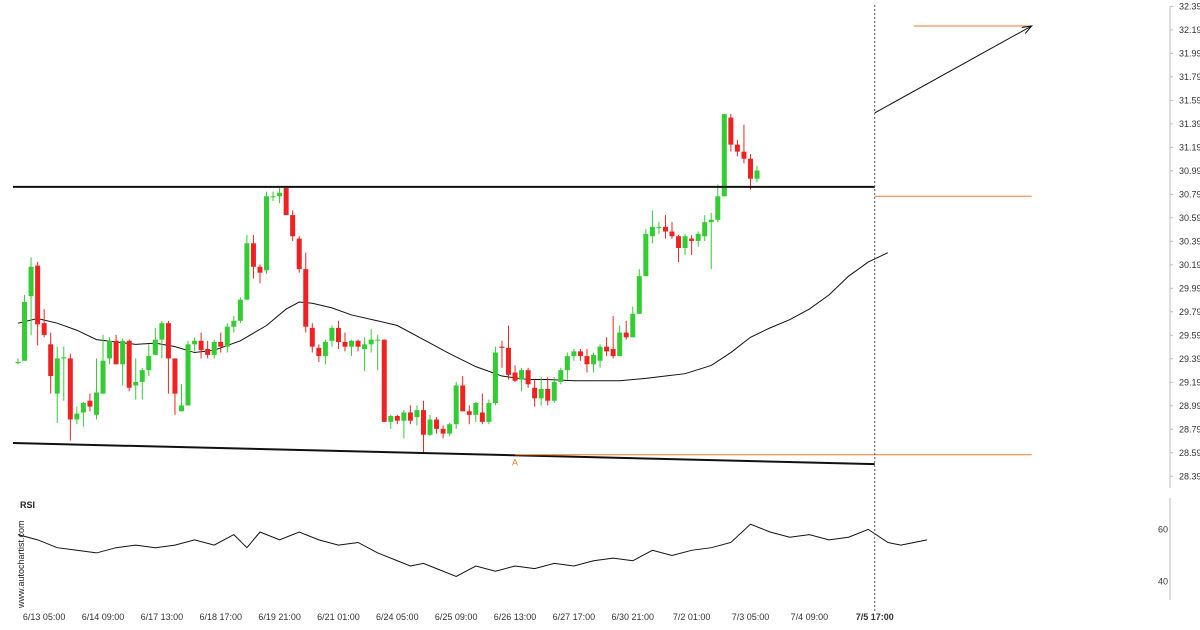 The width and height of the screenshot is (1200, 630). What do you see at coordinates (1163, 555) in the screenshot?
I see `rsi-axis-ticks: 60 40` at bounding box center [1163, 555].